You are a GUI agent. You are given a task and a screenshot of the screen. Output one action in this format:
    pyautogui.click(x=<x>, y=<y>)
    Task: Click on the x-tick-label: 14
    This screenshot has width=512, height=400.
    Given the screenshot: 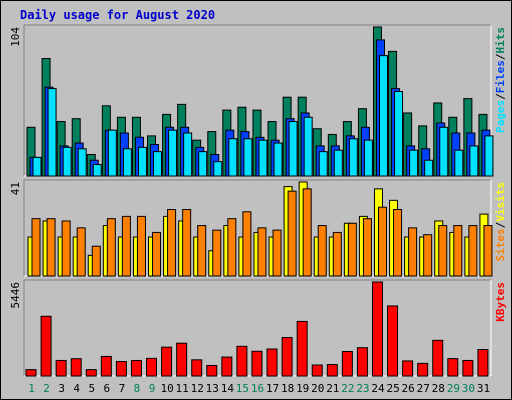 What is the action you would take?
    pyautogui.click(x=228, y=388)
    